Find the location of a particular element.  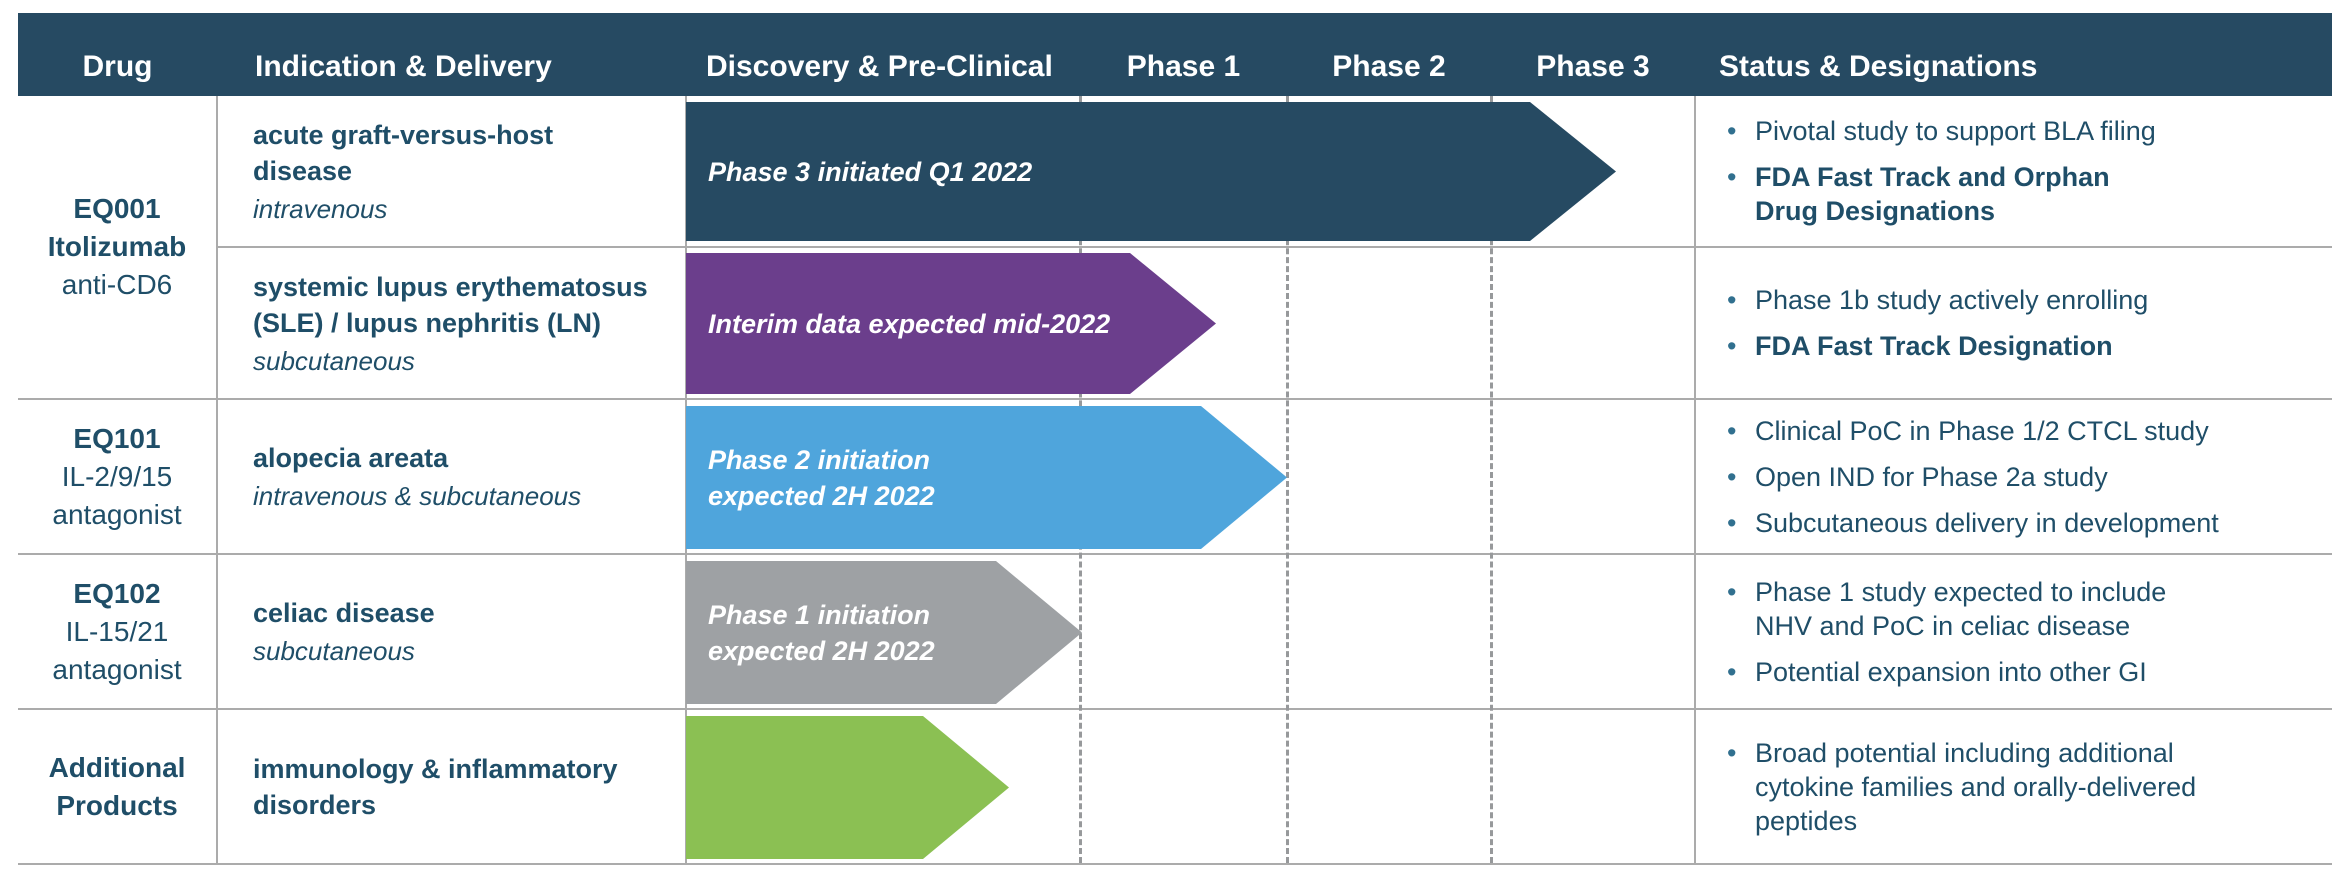

indication-title: acute graft-versus-host disease is located at coordinates (403, 152).